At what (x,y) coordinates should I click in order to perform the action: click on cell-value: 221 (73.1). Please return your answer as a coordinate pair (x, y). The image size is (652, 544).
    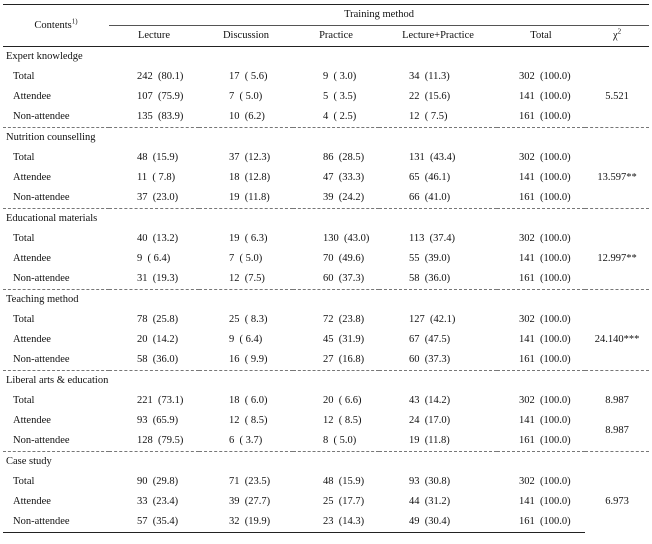
    Looking at the image, I should click on (160, 400).